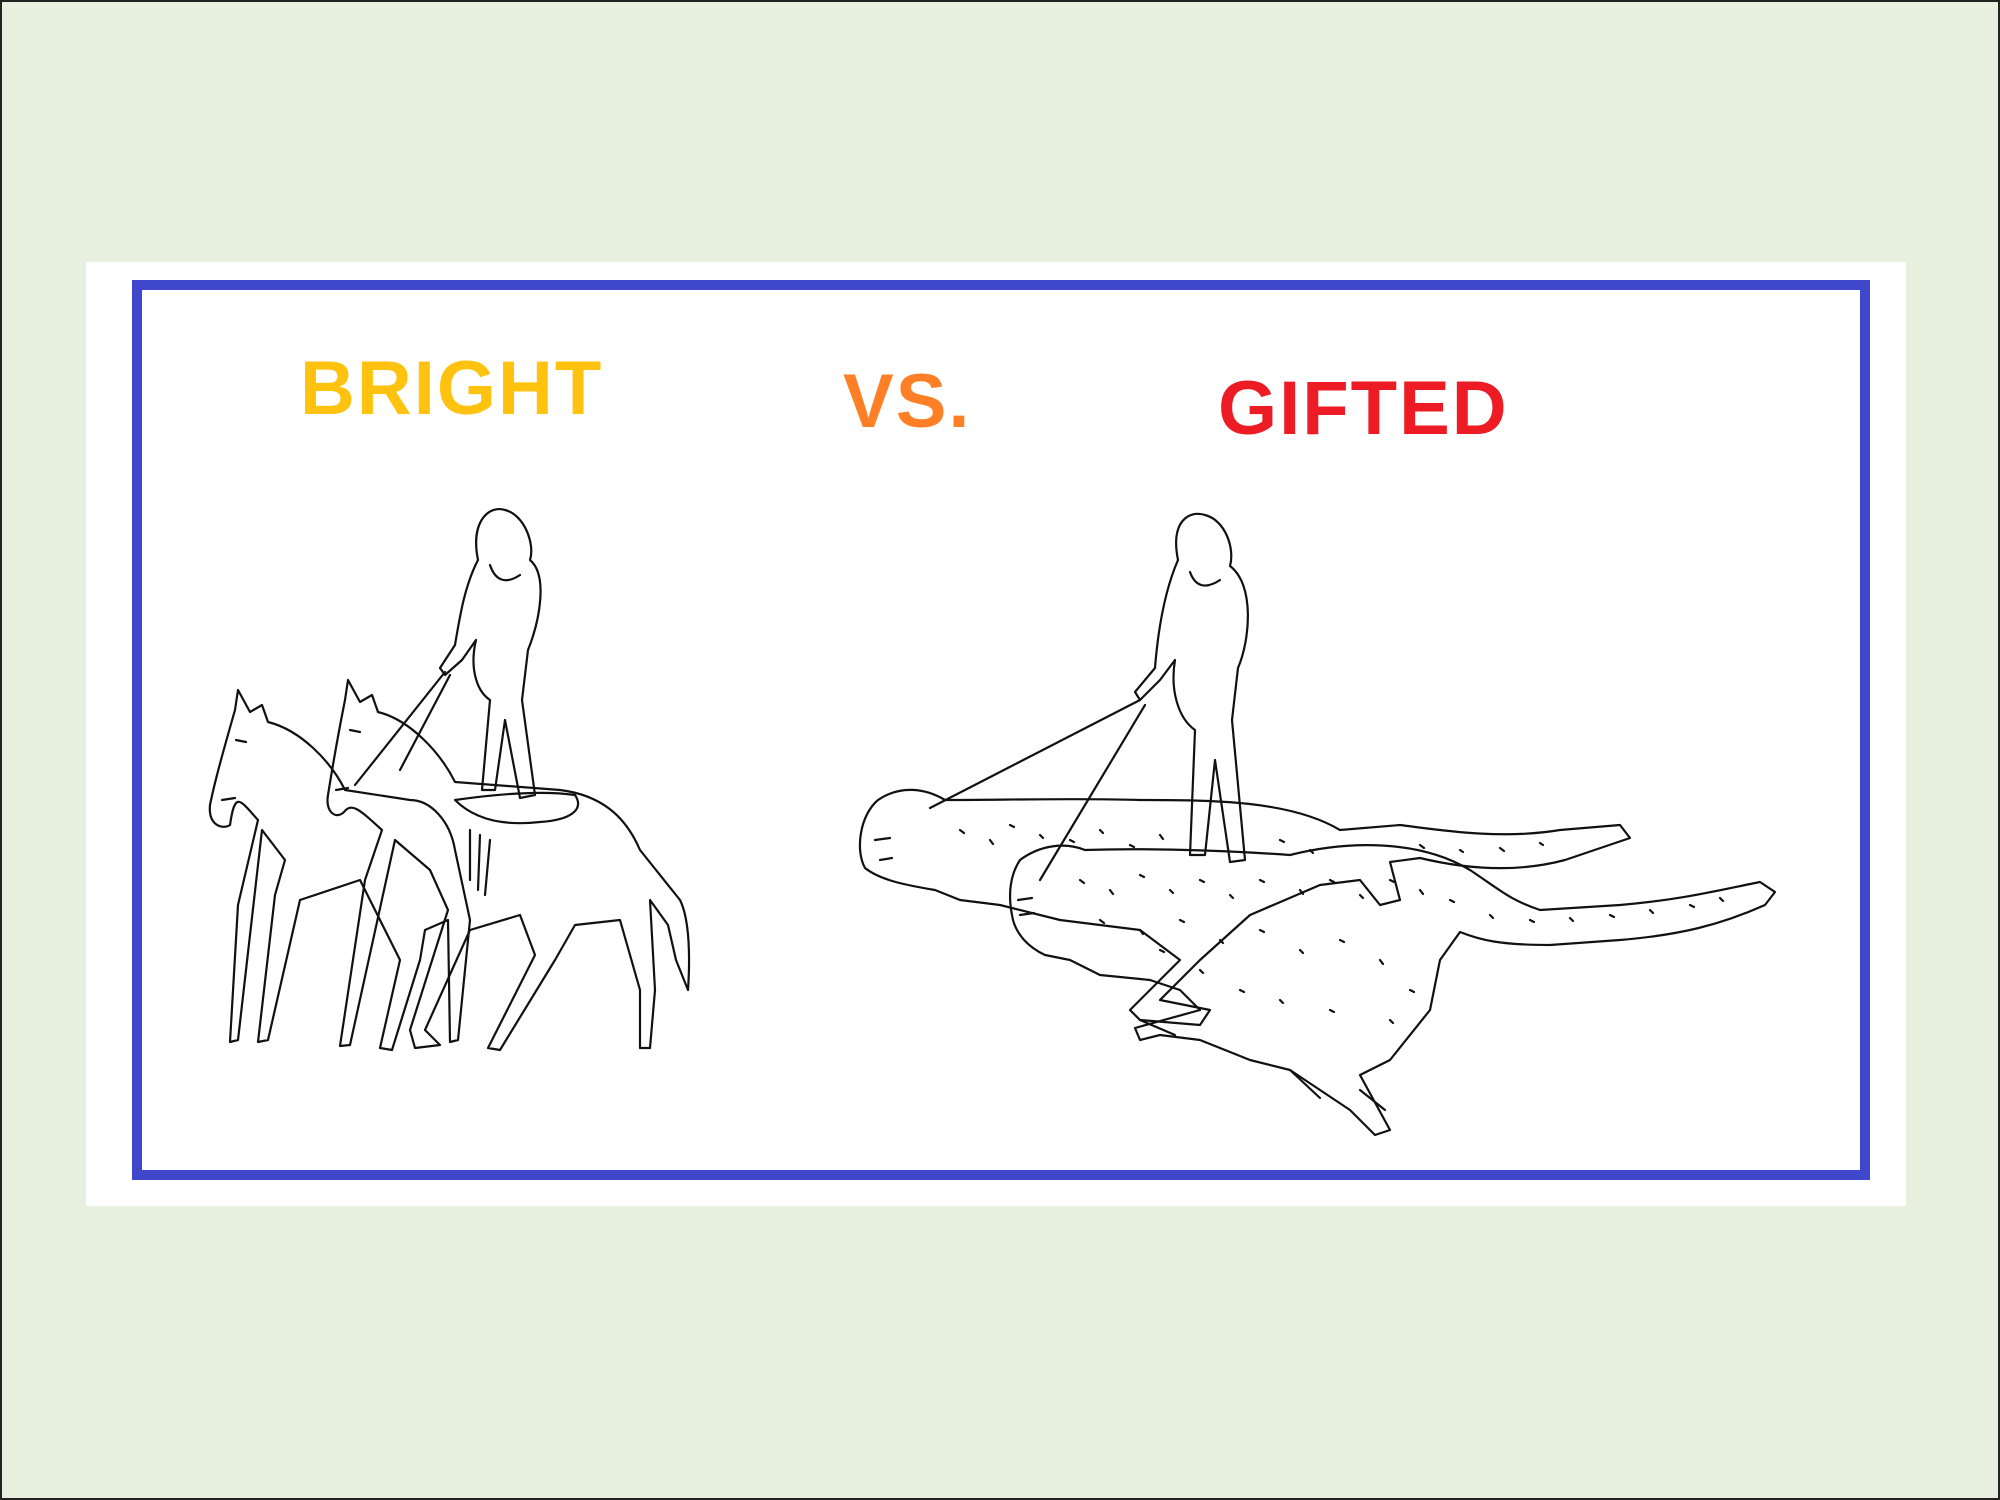 This screenshot has height=1500, width=2000. What do you see at coordinates (1191, 688) in the screenshot?
I see `rider-right` at bounding box center [1191, 688].